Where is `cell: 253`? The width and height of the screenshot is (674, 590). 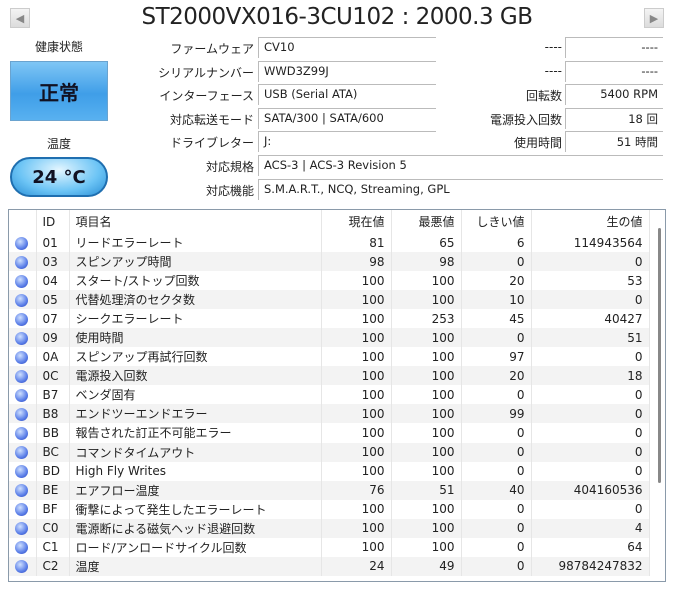 cell: 253 is located at coordinates (426, 319).